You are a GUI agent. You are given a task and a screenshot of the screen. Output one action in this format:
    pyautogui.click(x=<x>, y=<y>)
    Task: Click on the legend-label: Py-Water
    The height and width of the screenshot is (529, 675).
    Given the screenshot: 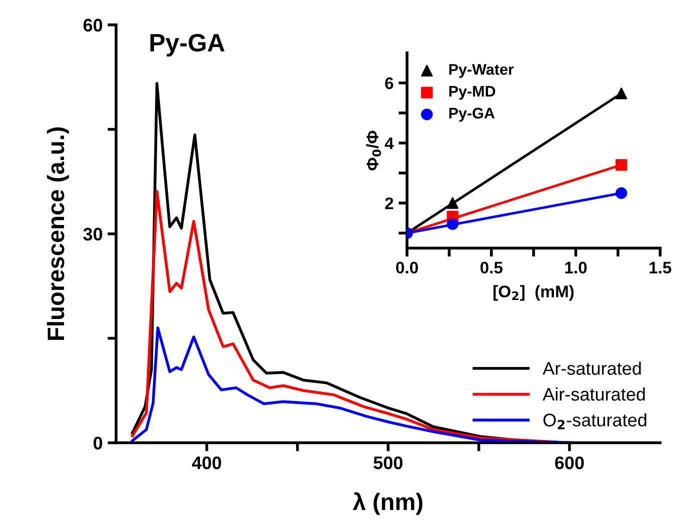 What is the action you would take?
    pyautogui.click(x=481, y=71)
    